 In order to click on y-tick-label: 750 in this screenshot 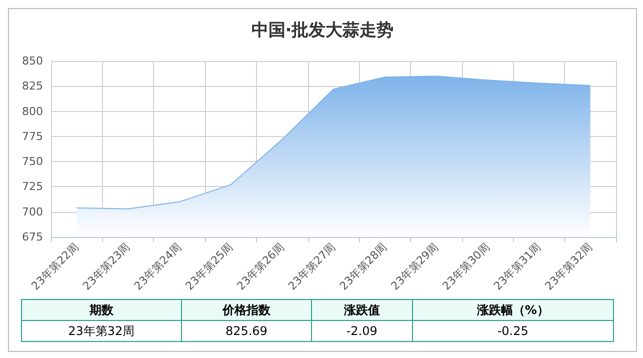, I will do `click(32, 161)`.